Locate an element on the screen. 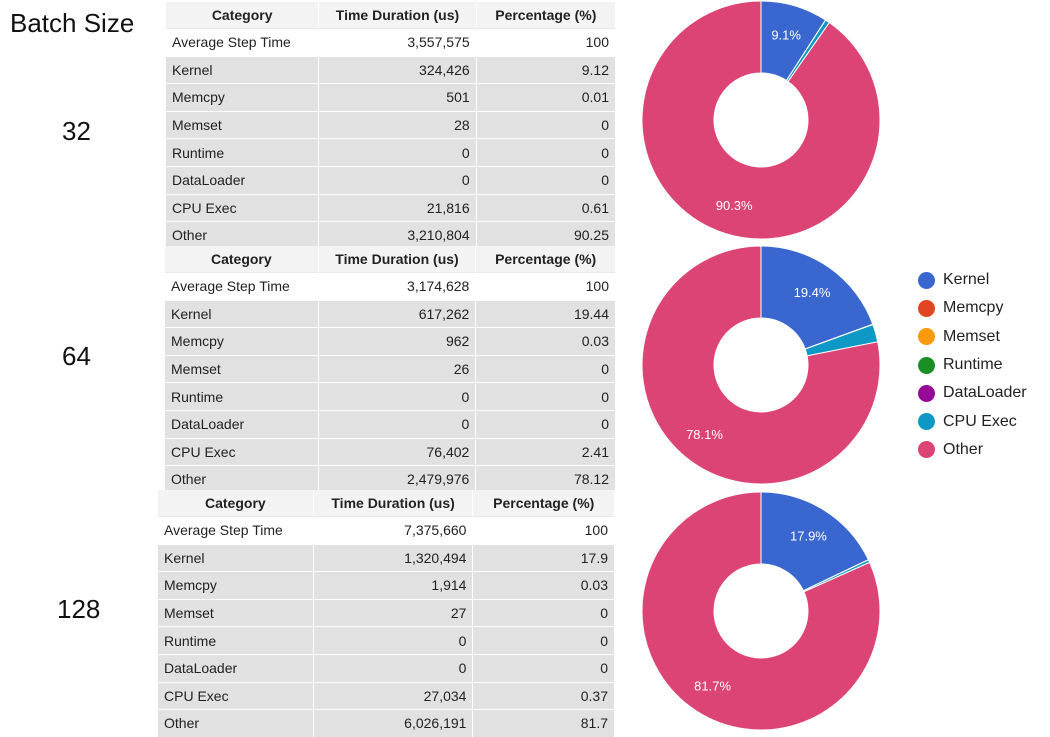 The image size is (1050, 737). table-row: Runtime 0 0 is located at coordinates (386, 640).